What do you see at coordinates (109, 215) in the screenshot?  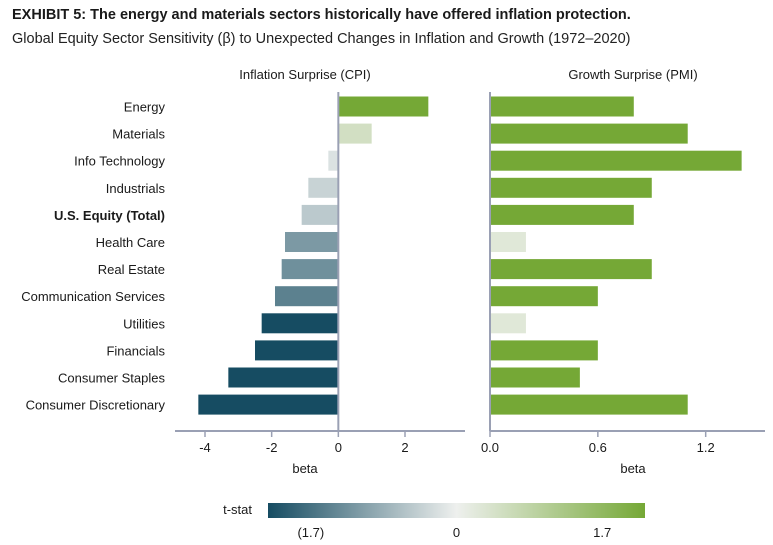 I see `category-label: U.S. Equity (Total)` at bounding box center [109, 215].